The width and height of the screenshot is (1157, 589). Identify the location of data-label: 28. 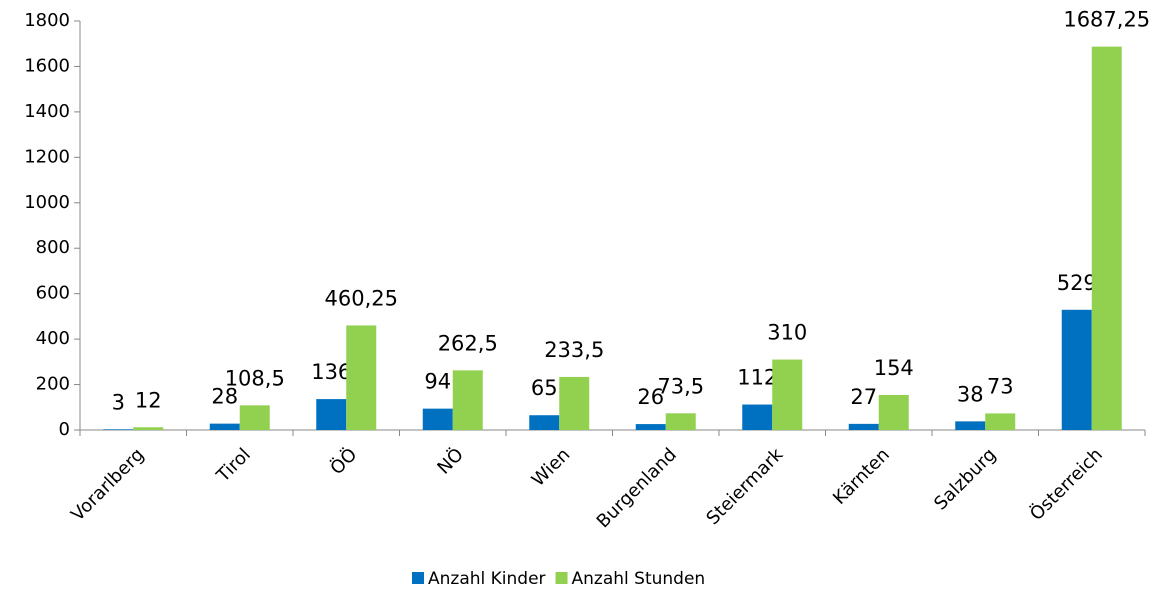
(224, 397).